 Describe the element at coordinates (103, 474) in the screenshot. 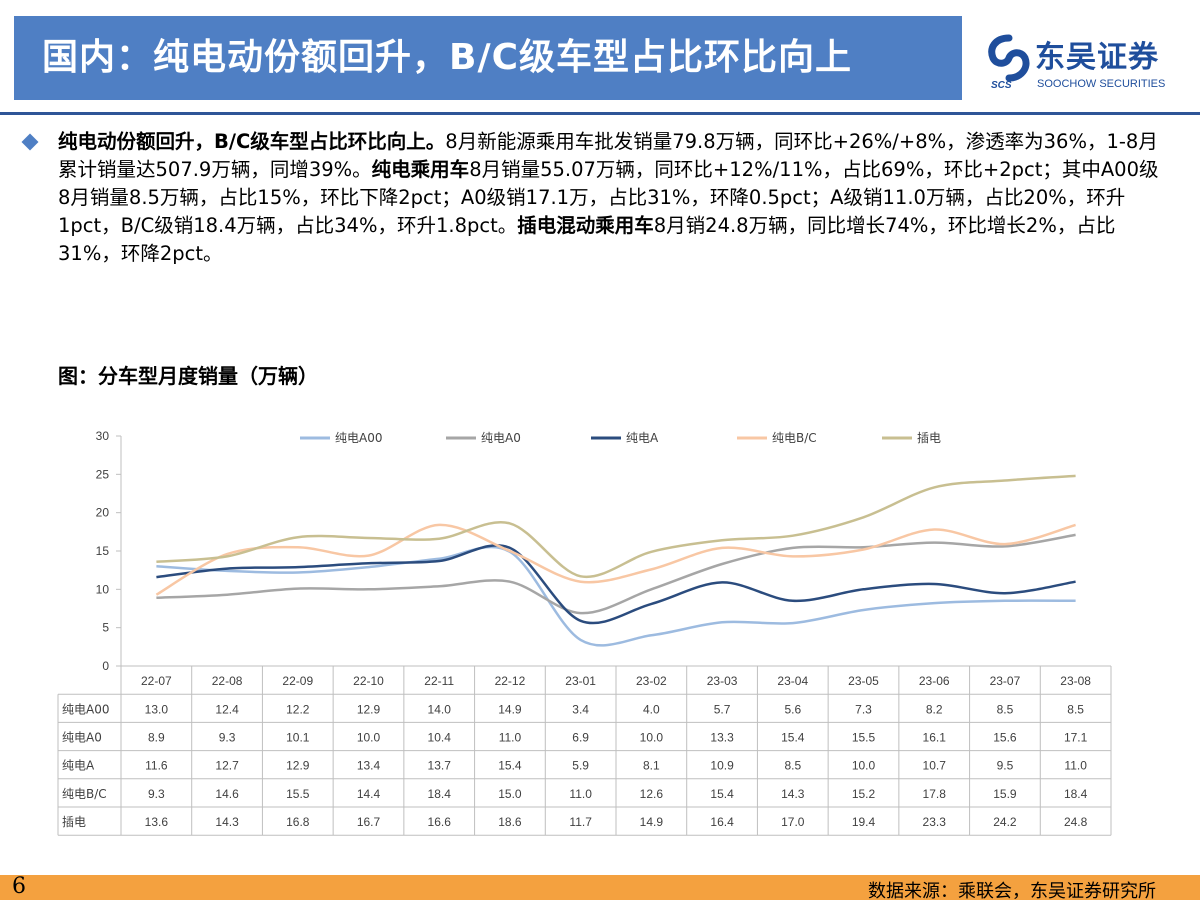

I see `y-tick-label: 25` at that location.